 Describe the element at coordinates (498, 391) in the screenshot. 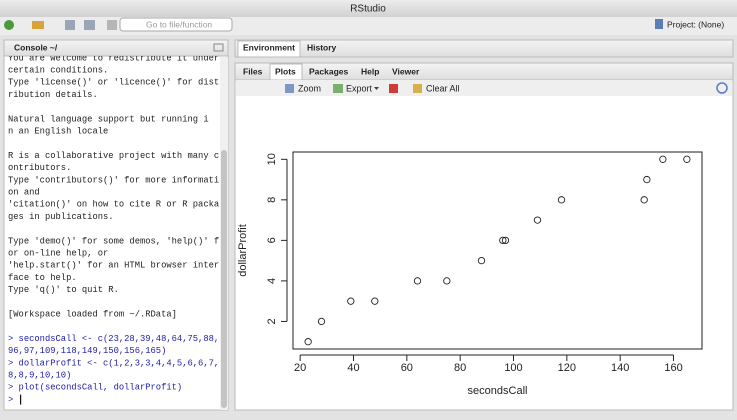

I see `x-axis-title: secondsCall` at that location.